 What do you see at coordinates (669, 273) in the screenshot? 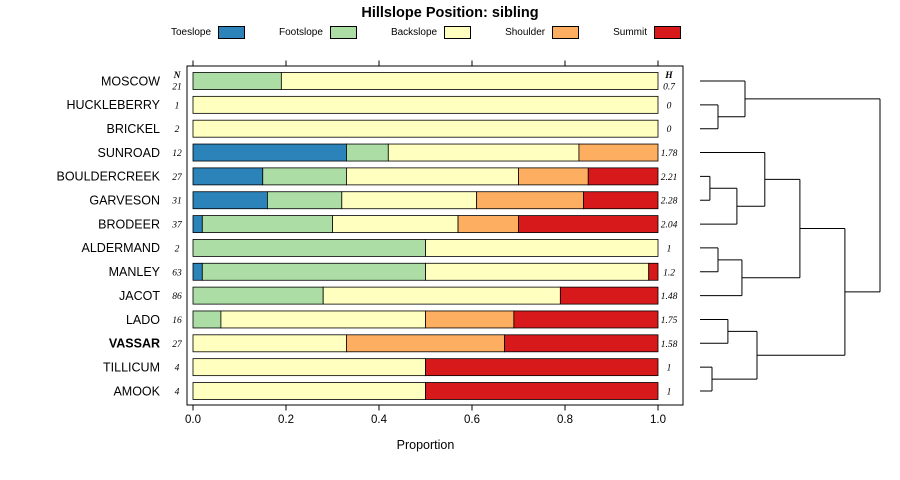
I see `h-value: 1.2` at bounding box center [669, 273].